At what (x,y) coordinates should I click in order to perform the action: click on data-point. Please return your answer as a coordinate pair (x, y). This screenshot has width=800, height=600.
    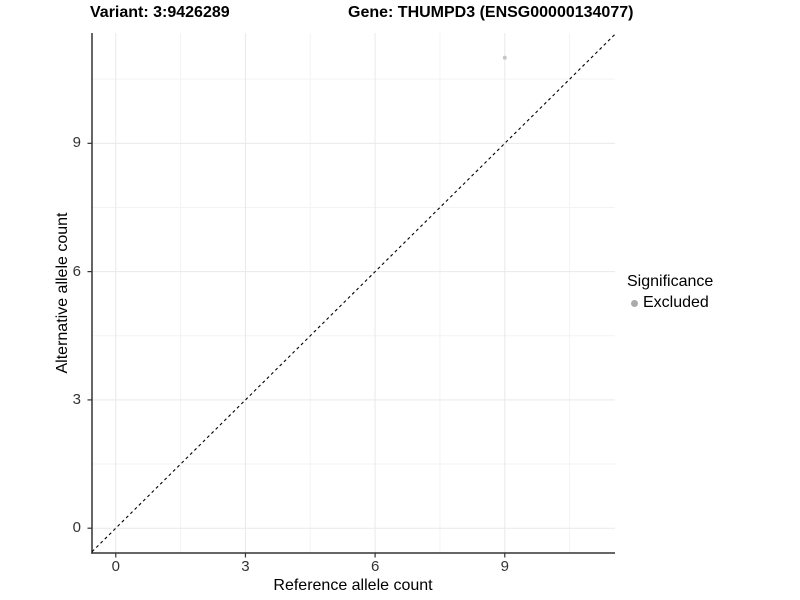
    Looking at the image, I should click on (504, 57).